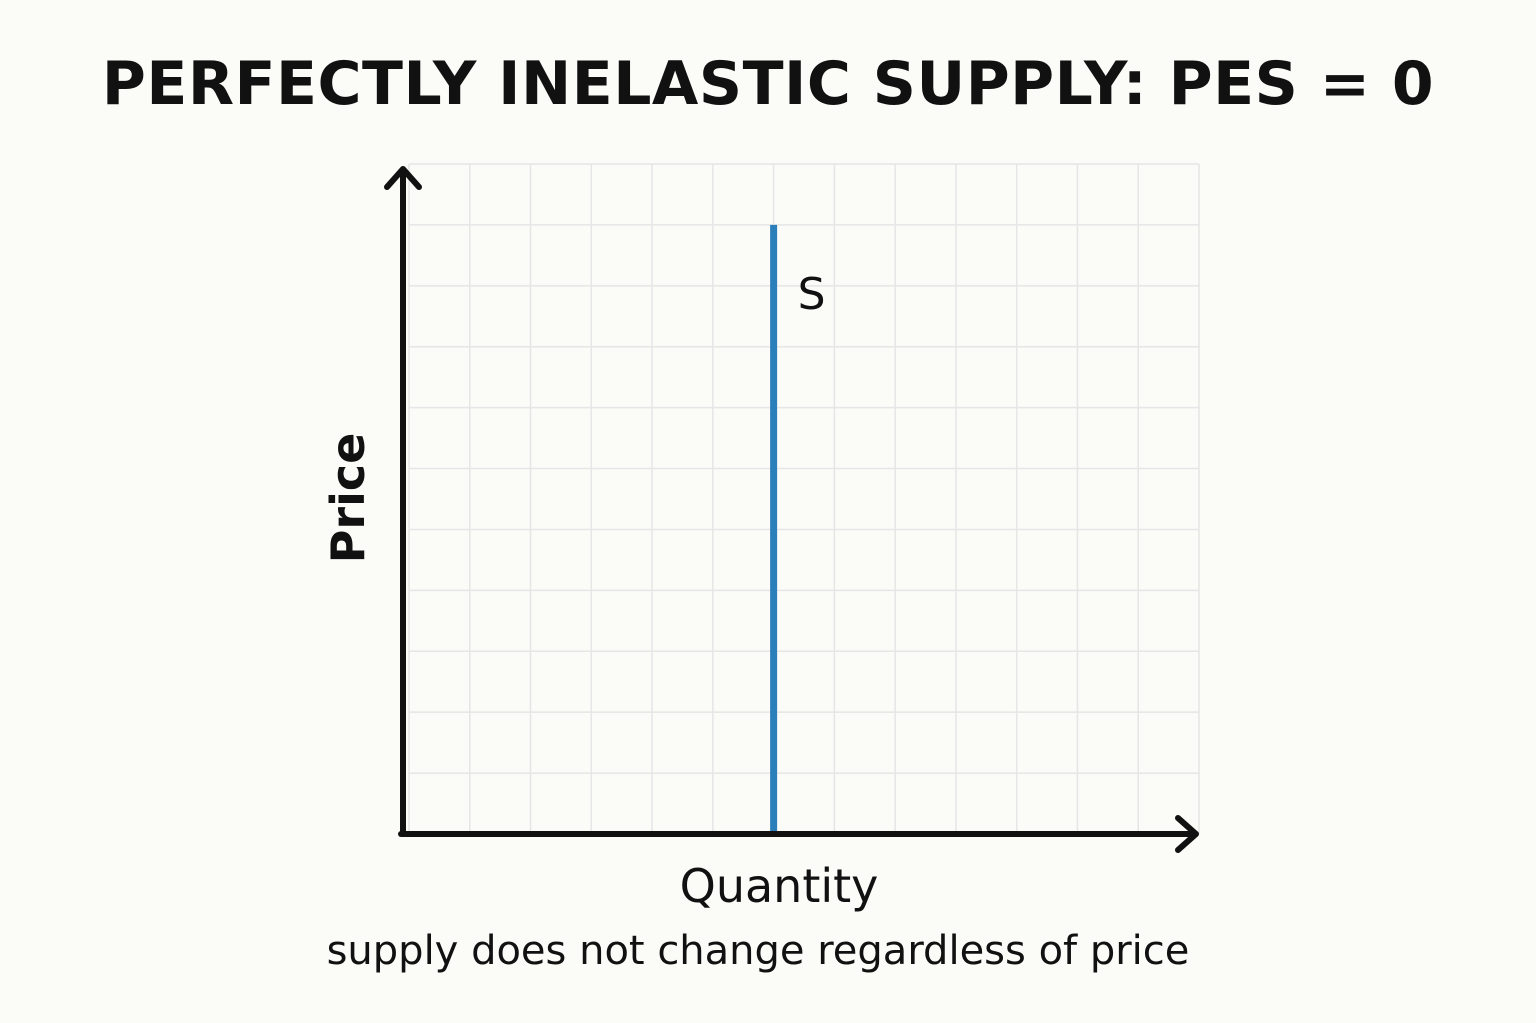  Describe the element at coordinates (348, 498) in the screenshot. I see `y-axis-label: Price` at that location.